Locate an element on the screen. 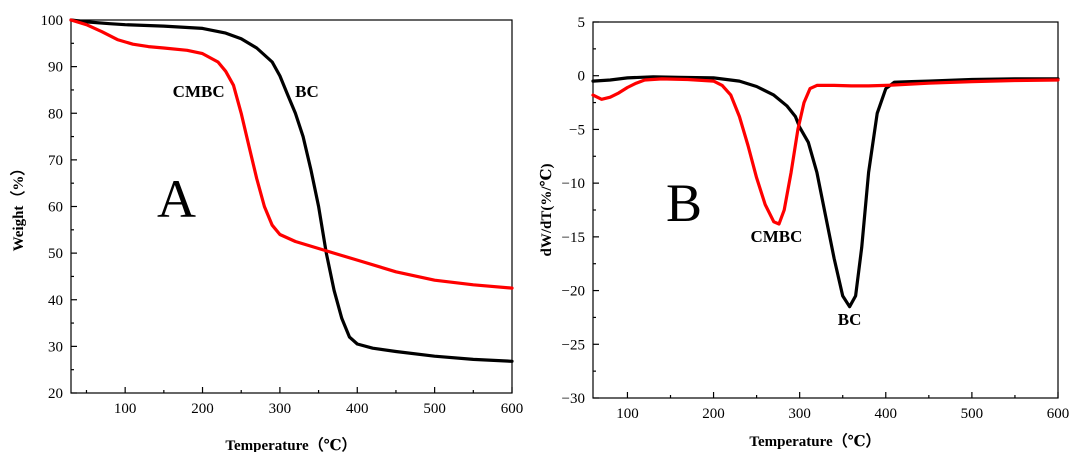 The width and height of the screenshot is (1075, 452). panel-a-y-tick-label: 50 is located at coordinates (55, 254).